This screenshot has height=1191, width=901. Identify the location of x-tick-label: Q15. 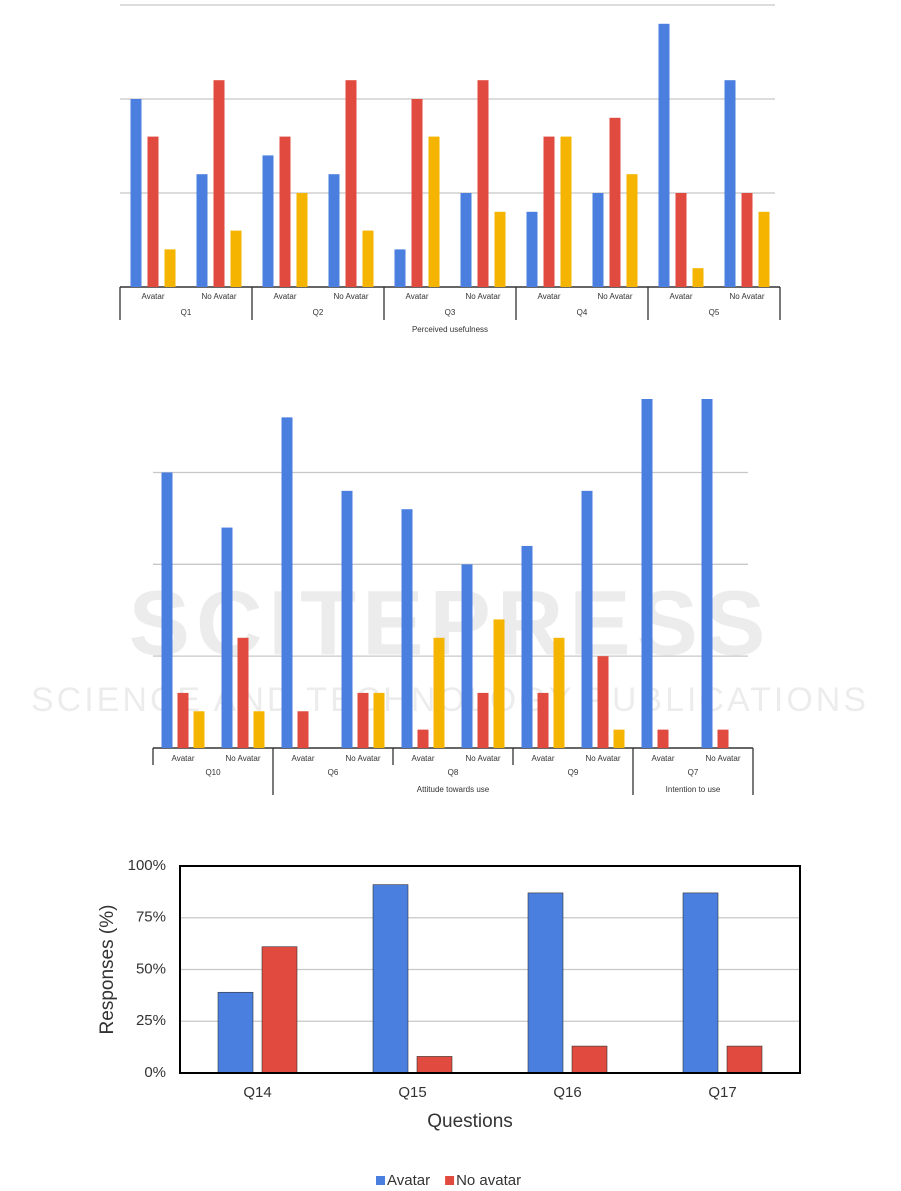
(412, 1092).